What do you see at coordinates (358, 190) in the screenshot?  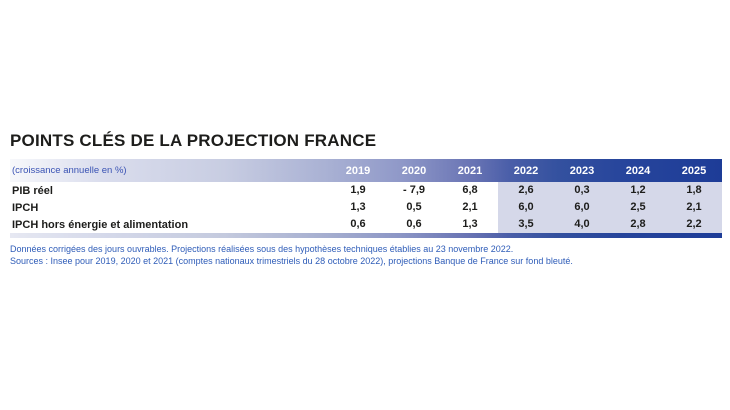 I see `cell-value: 1,9` at bounding box center [358, 190].